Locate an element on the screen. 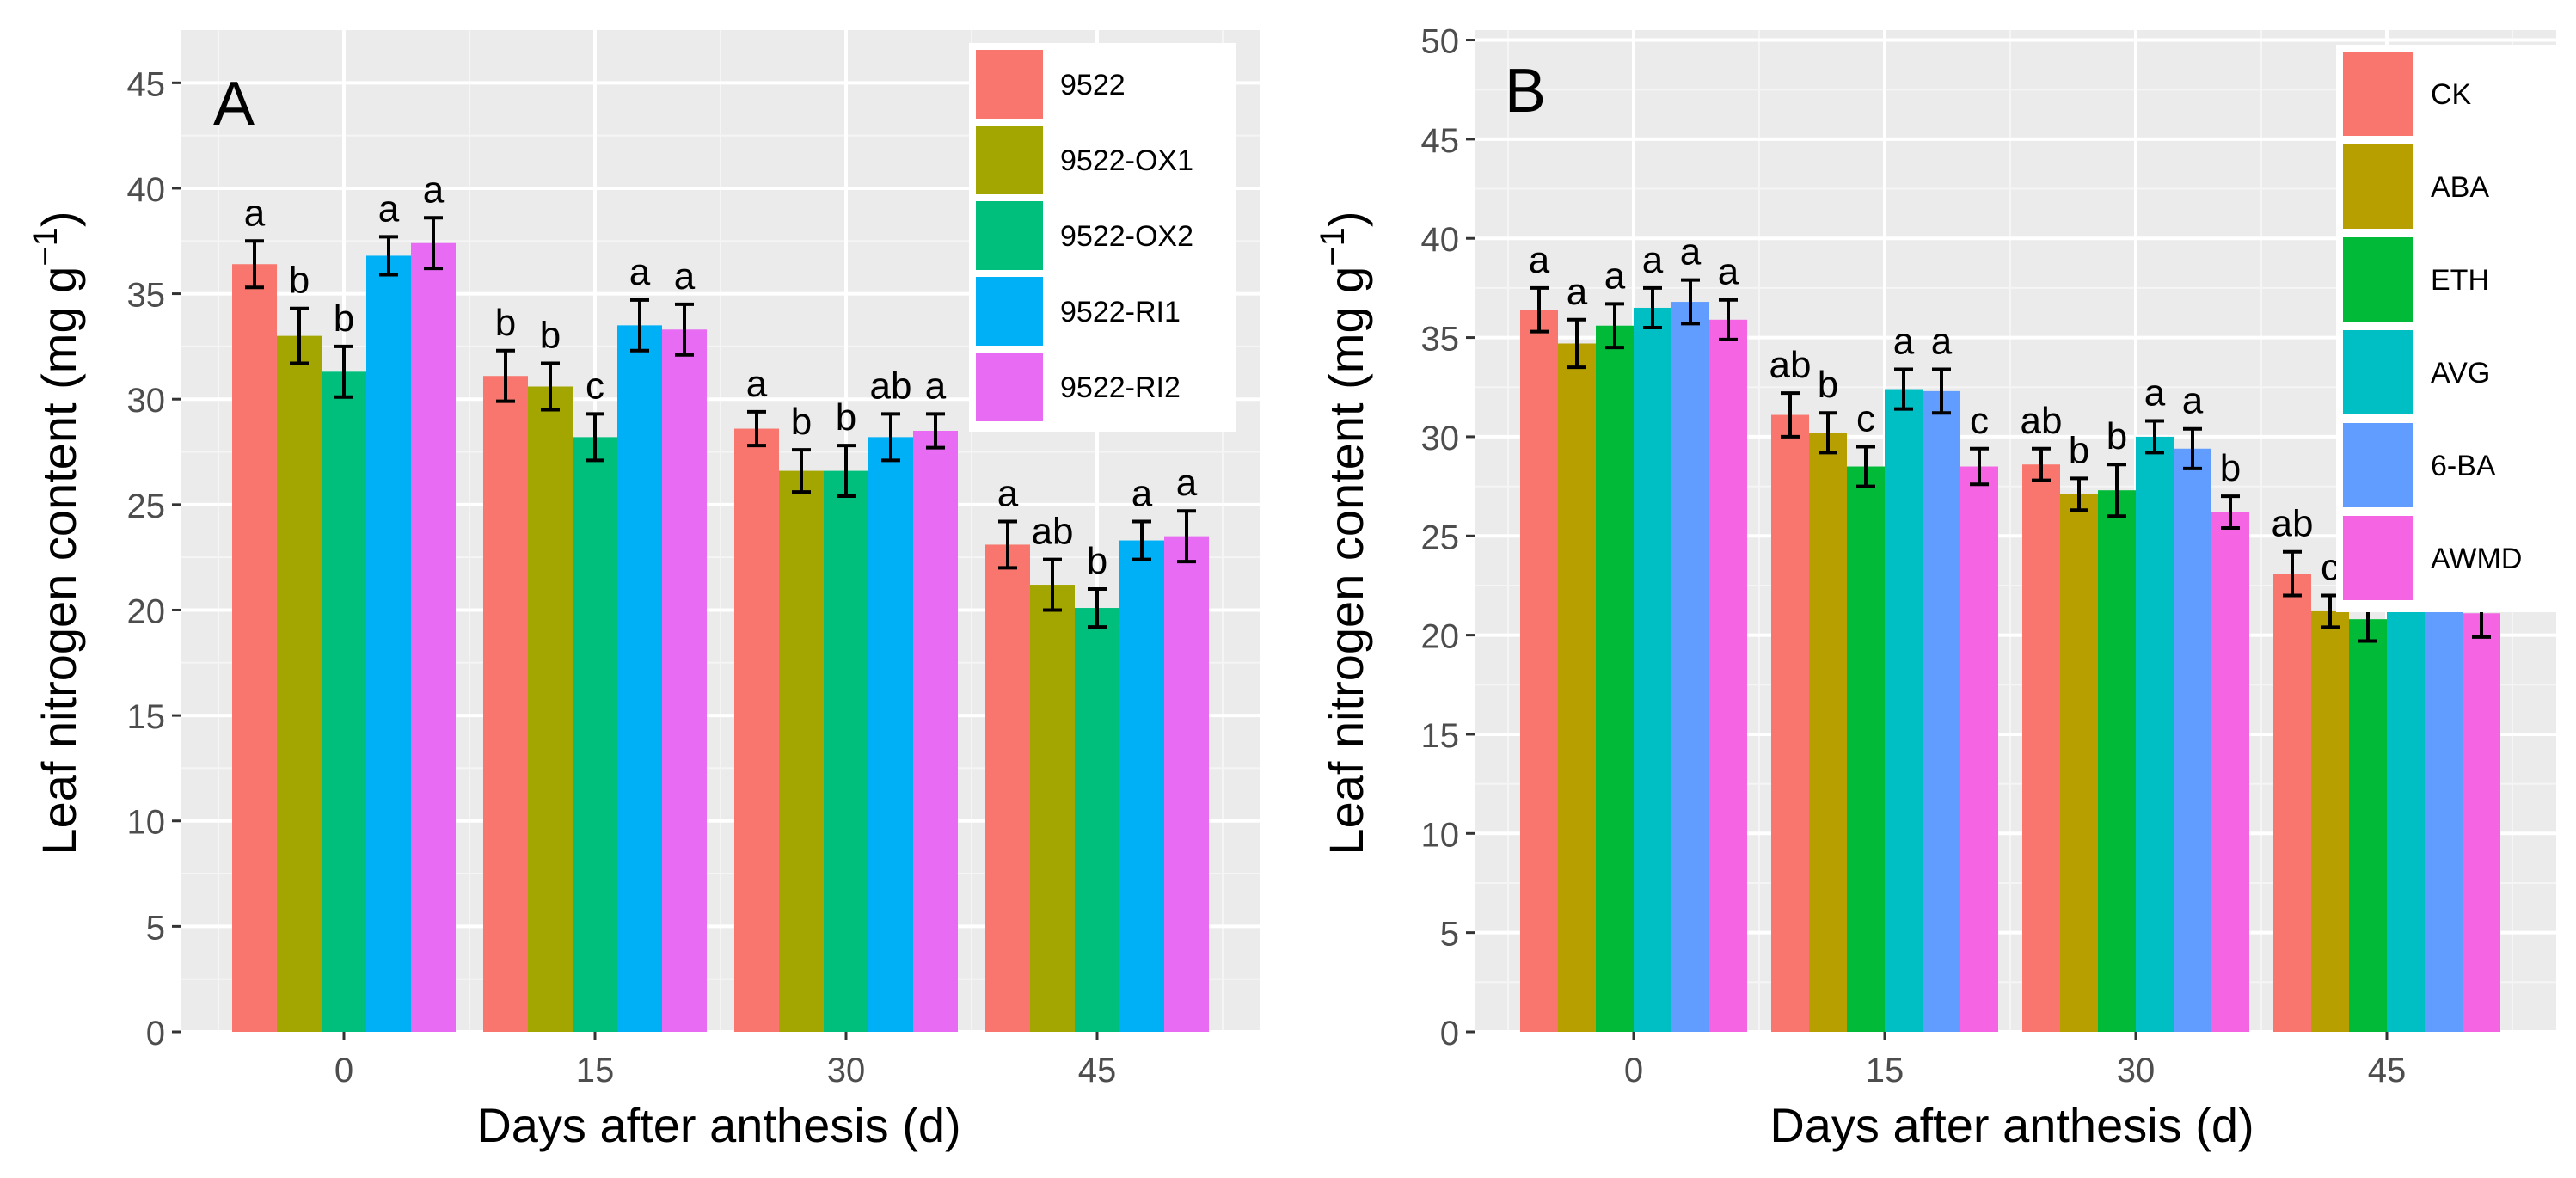  y-tick-label: 10 is located at coordinates (1440, 835).